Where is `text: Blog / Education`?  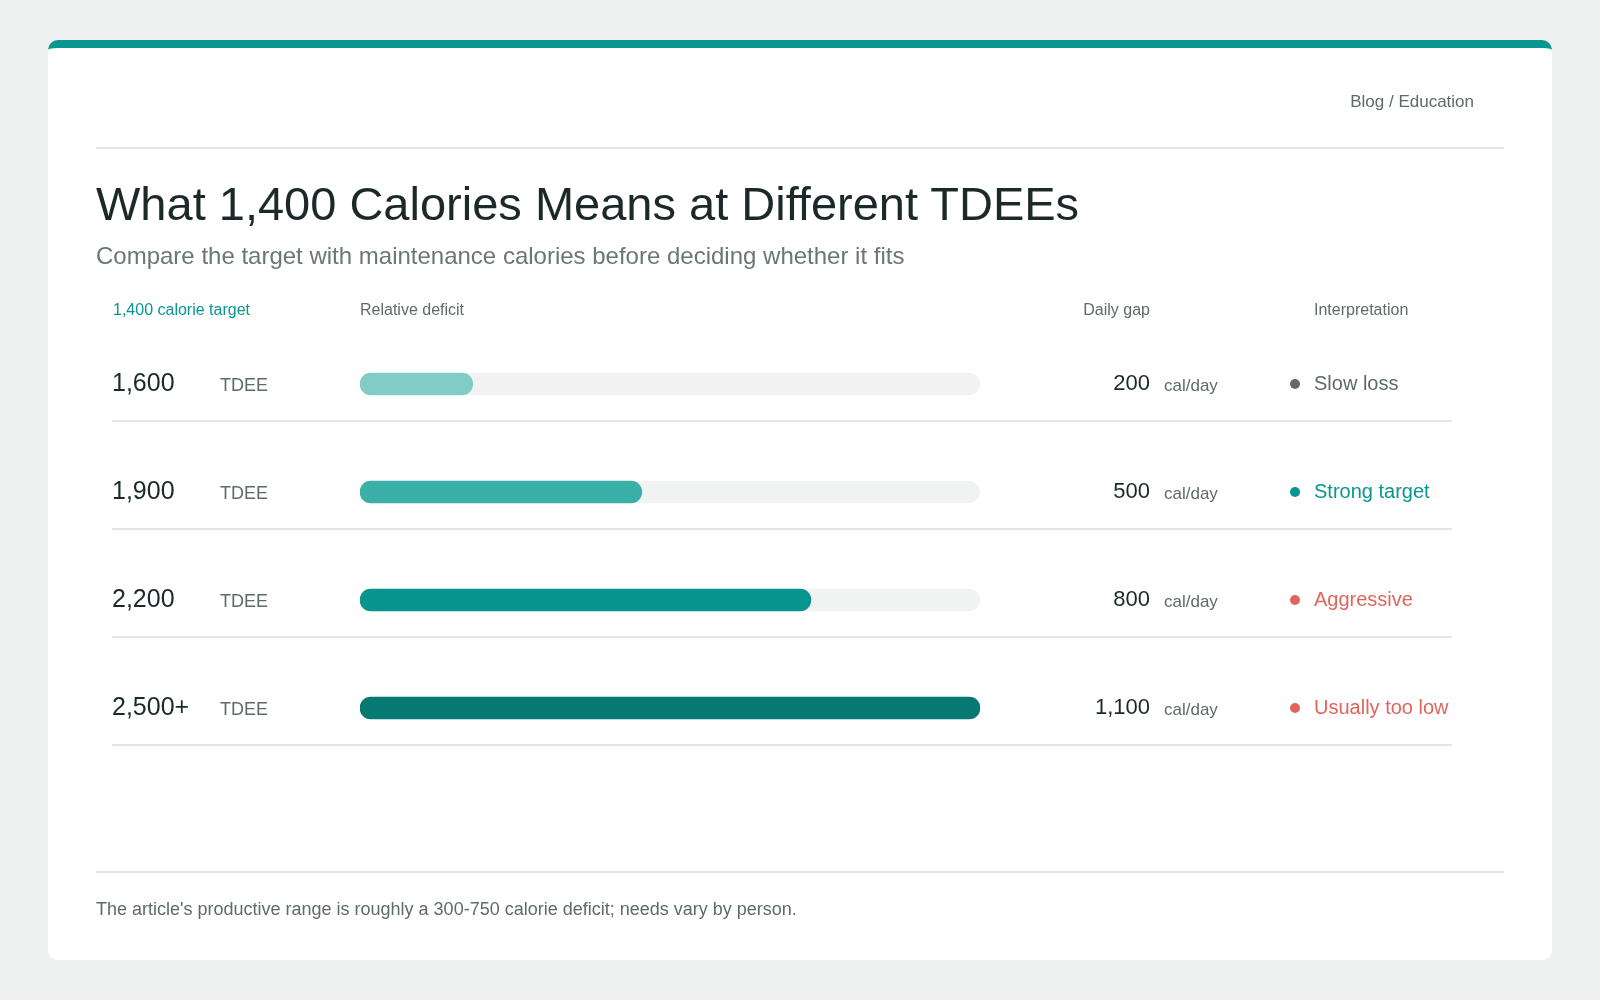
text: Blog / Education is located at coordinates (1412, 102).